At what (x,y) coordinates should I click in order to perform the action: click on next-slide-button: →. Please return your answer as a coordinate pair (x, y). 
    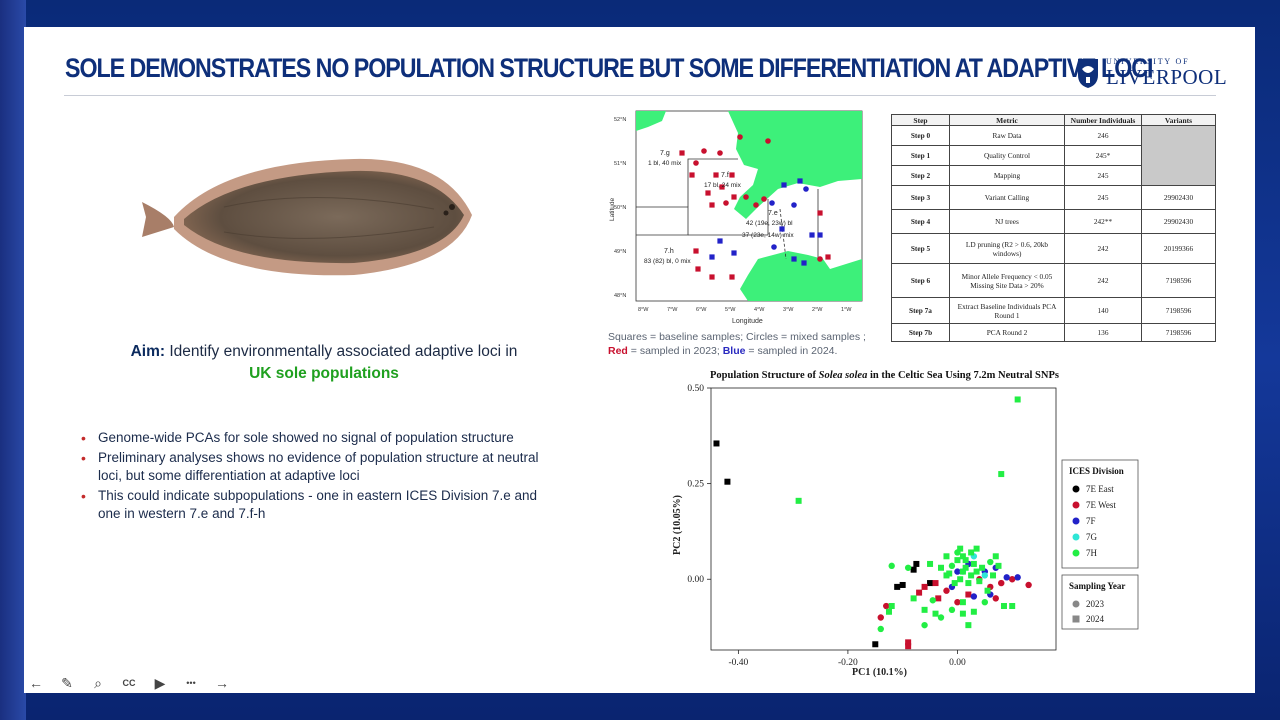
    Looking at the image, I should click on (222, 683).